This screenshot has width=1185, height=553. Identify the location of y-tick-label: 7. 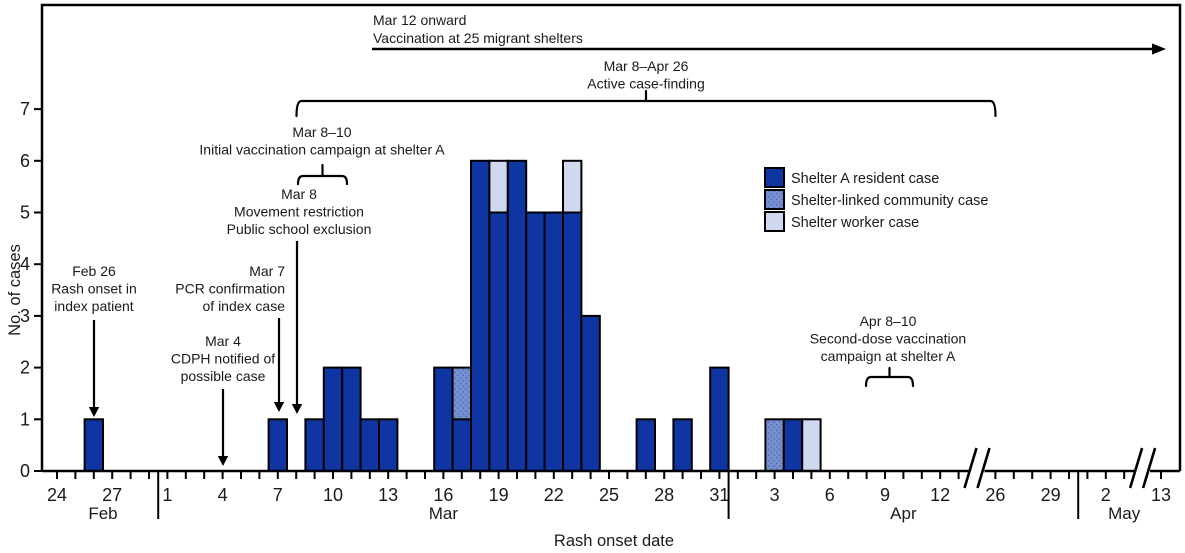
(25, 109).